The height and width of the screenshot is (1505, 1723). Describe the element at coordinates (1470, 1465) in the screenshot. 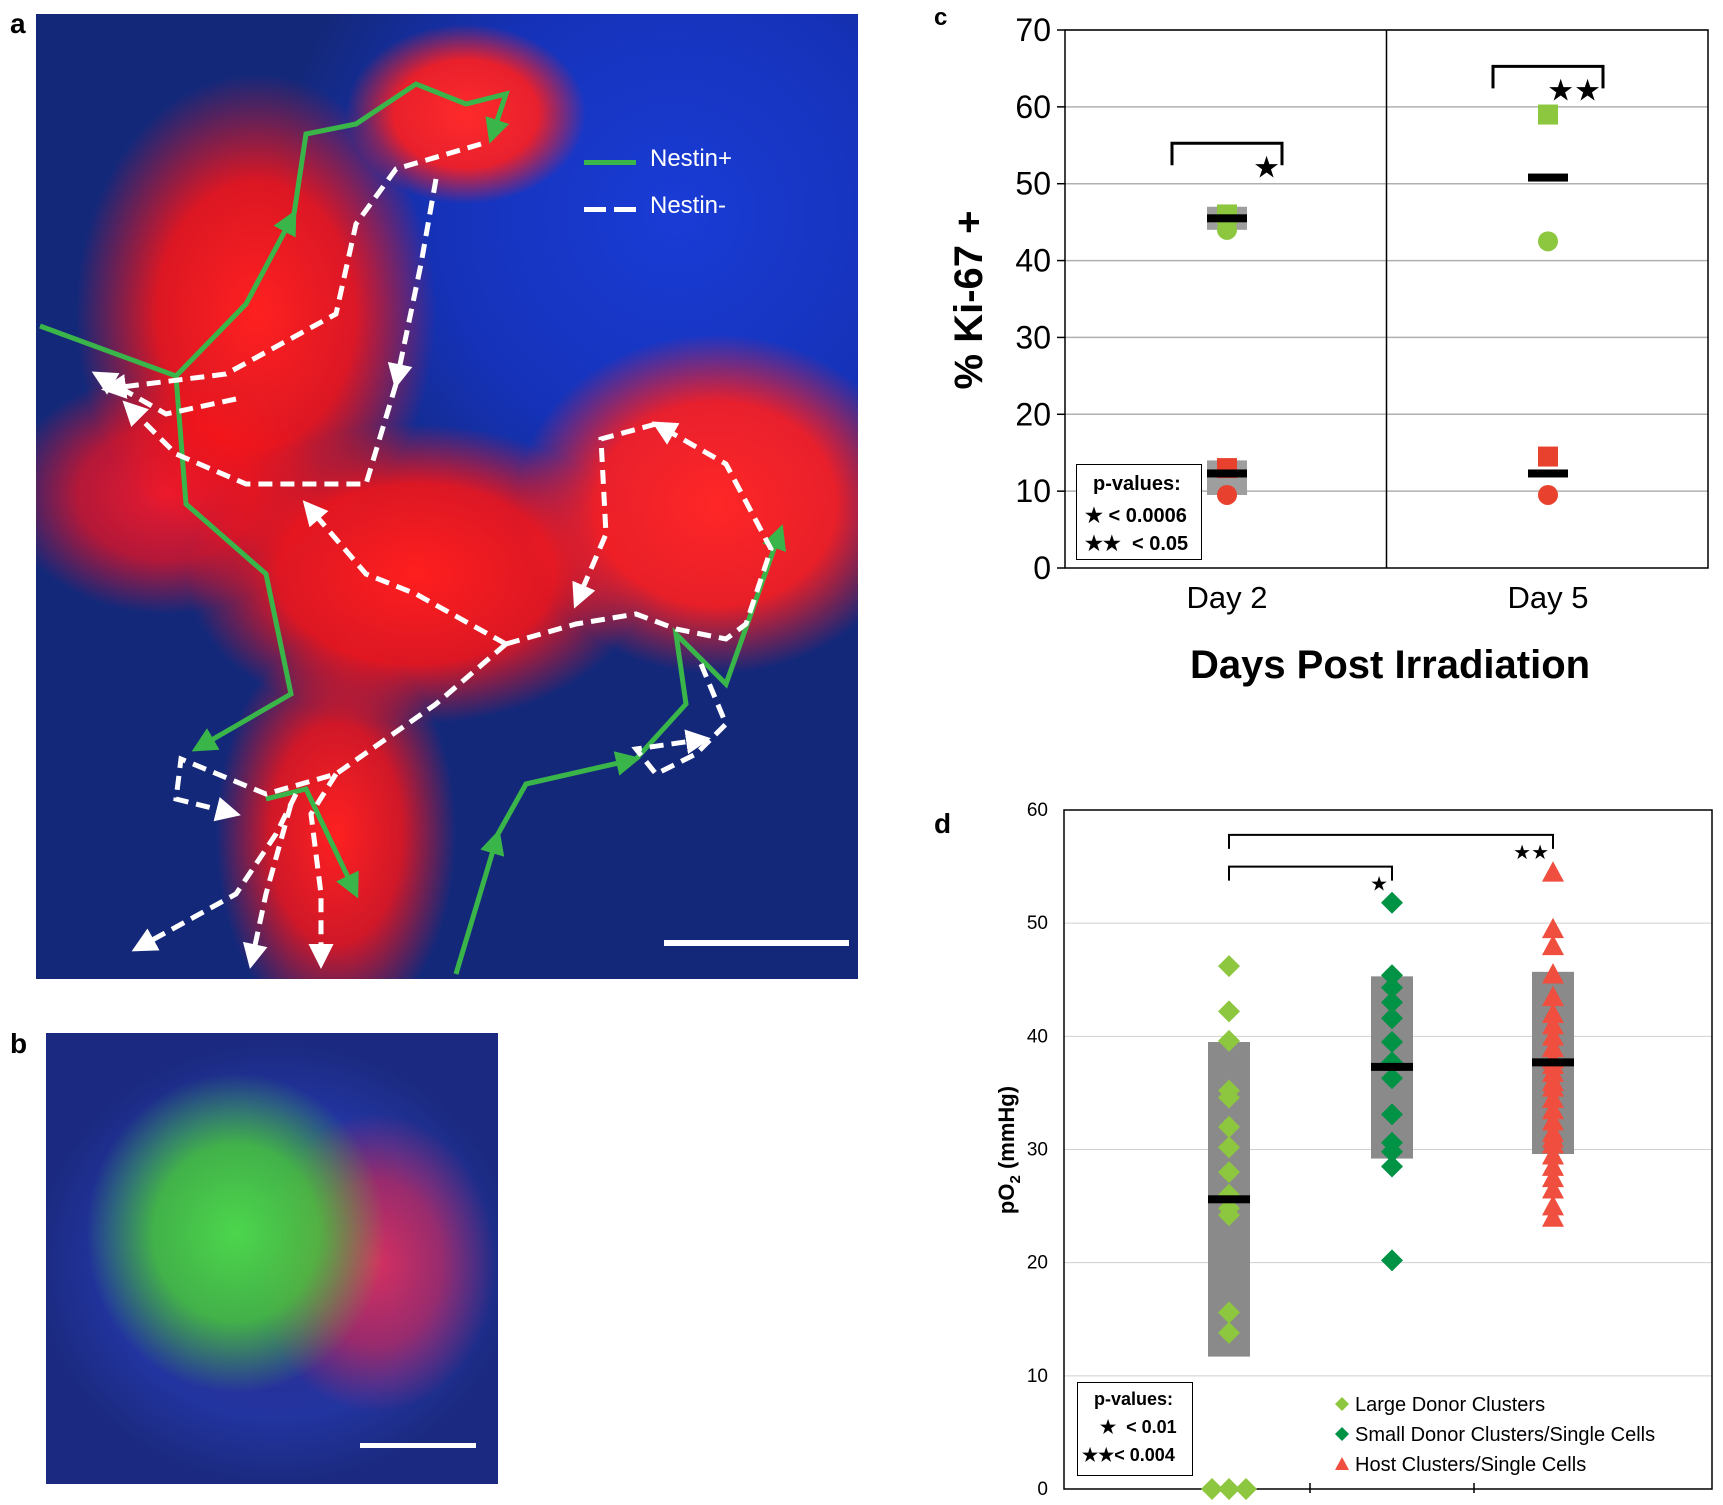

I see `d-legend-label: Host Clusters/Single Cells` at that location.